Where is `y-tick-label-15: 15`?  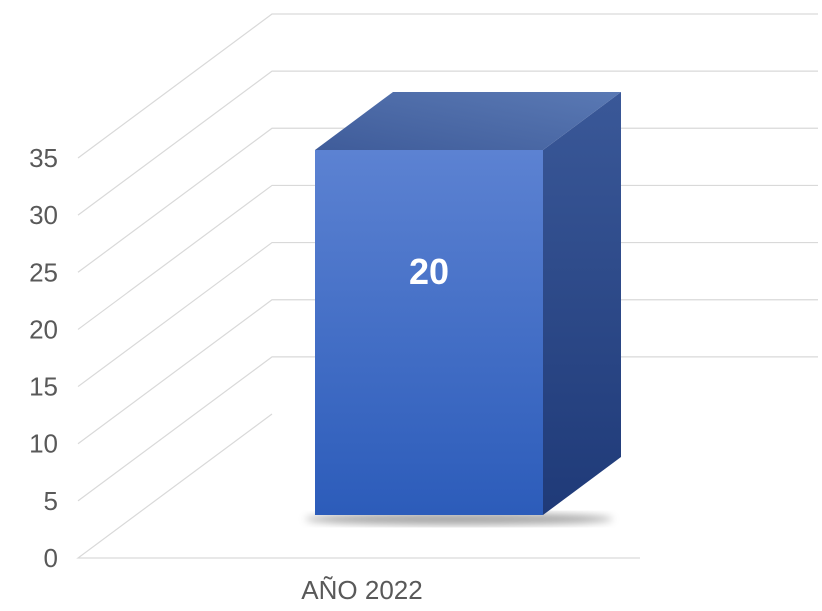
y-tick-label-15: 15 is located at coordinates (43, 387).